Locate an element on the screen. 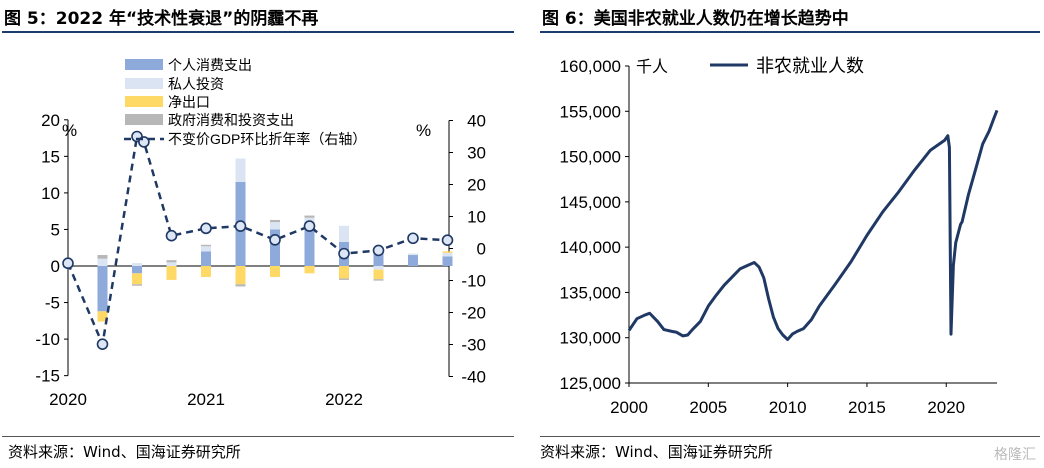 The width and height of the screenshot is (1044, 468). x-tick-label: 2022 is located at coordinates (344, 399).